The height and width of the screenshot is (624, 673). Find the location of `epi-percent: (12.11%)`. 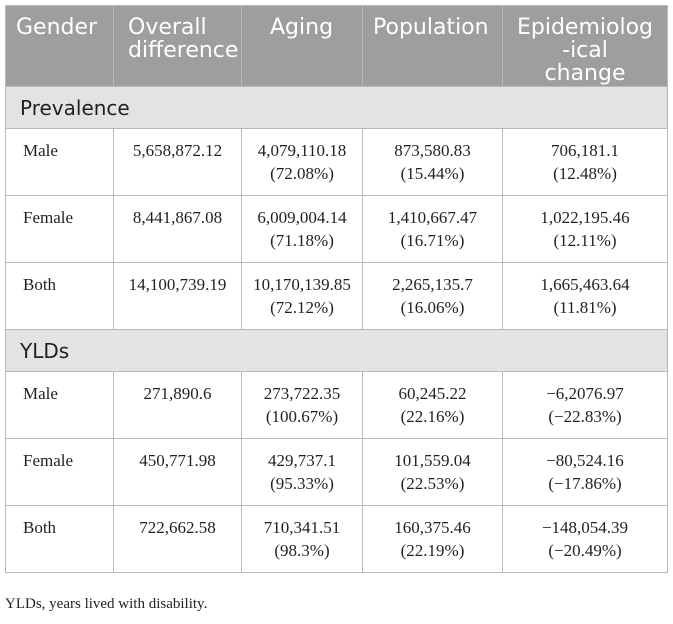

epi-percent: (12.11%) is located at coordinates (585, 240).